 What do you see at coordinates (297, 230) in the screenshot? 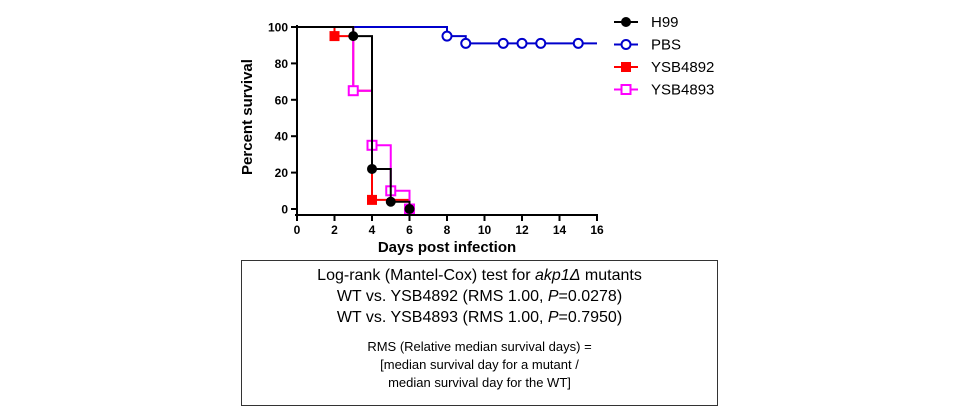
I see `x-tick-label: 0` at bounding box center [297, 230].